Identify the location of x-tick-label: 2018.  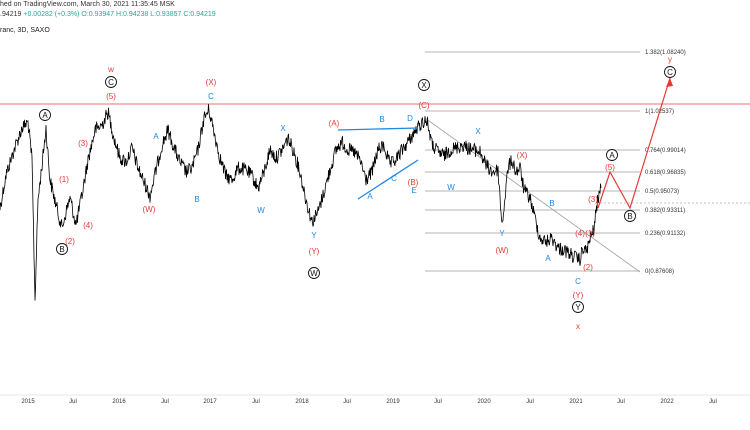
(302, 402).